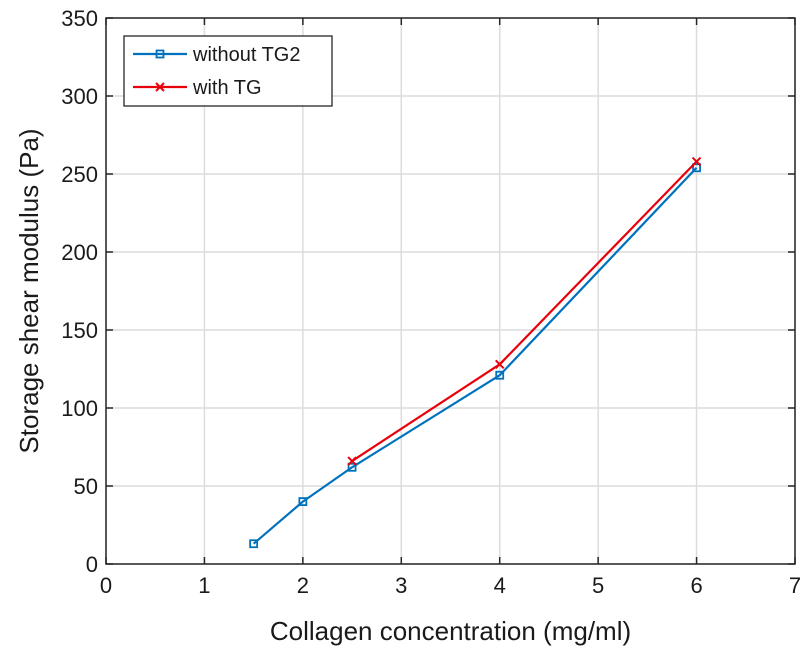  I want to click on y-tick-label: 0, so click(92, 564).